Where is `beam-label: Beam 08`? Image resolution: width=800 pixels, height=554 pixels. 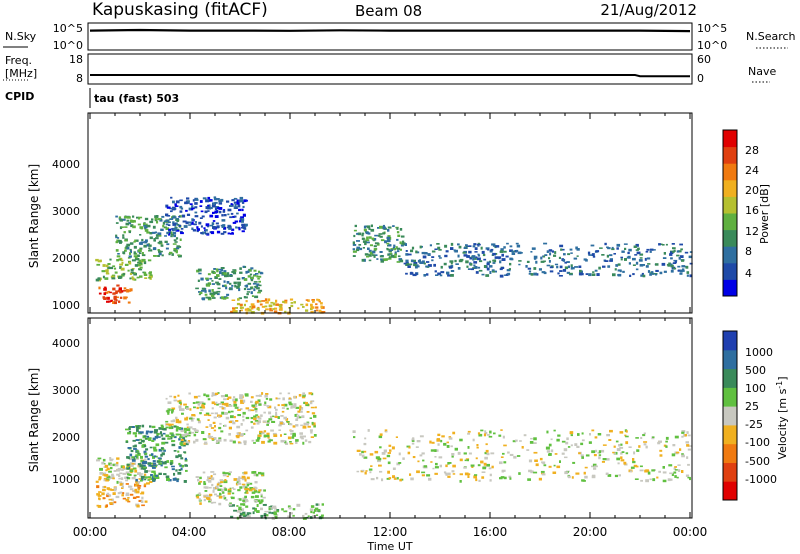
beam-label: Beam 08 is located at coordinates (388, 11).